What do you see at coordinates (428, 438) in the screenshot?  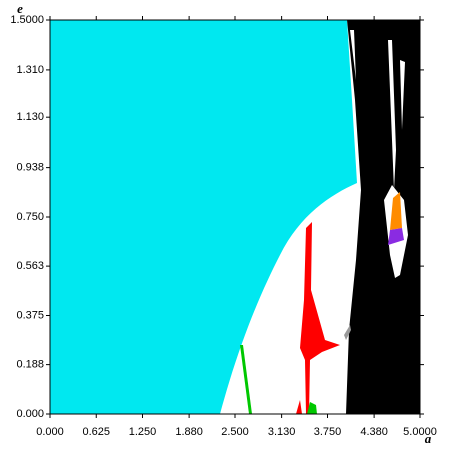 I see `x-axis-label: a` at bounding box center [428, 438].